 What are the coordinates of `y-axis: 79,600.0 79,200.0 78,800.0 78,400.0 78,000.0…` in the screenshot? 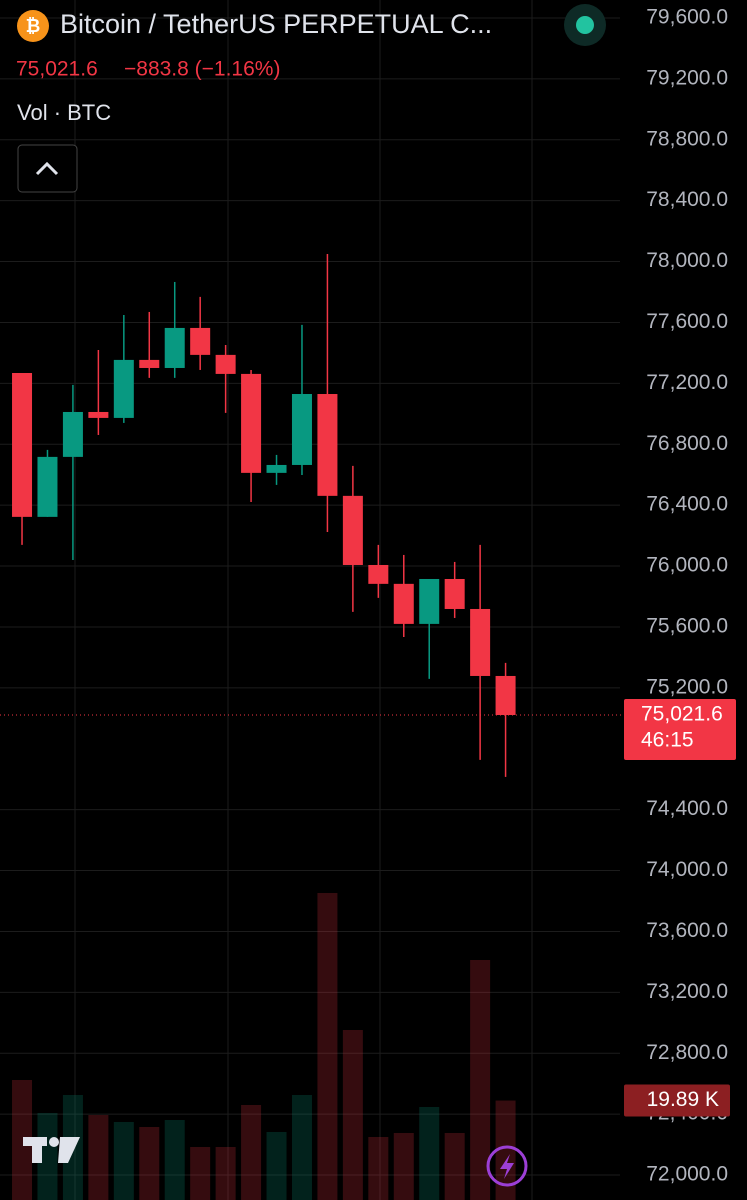 It's located at (687, 596).